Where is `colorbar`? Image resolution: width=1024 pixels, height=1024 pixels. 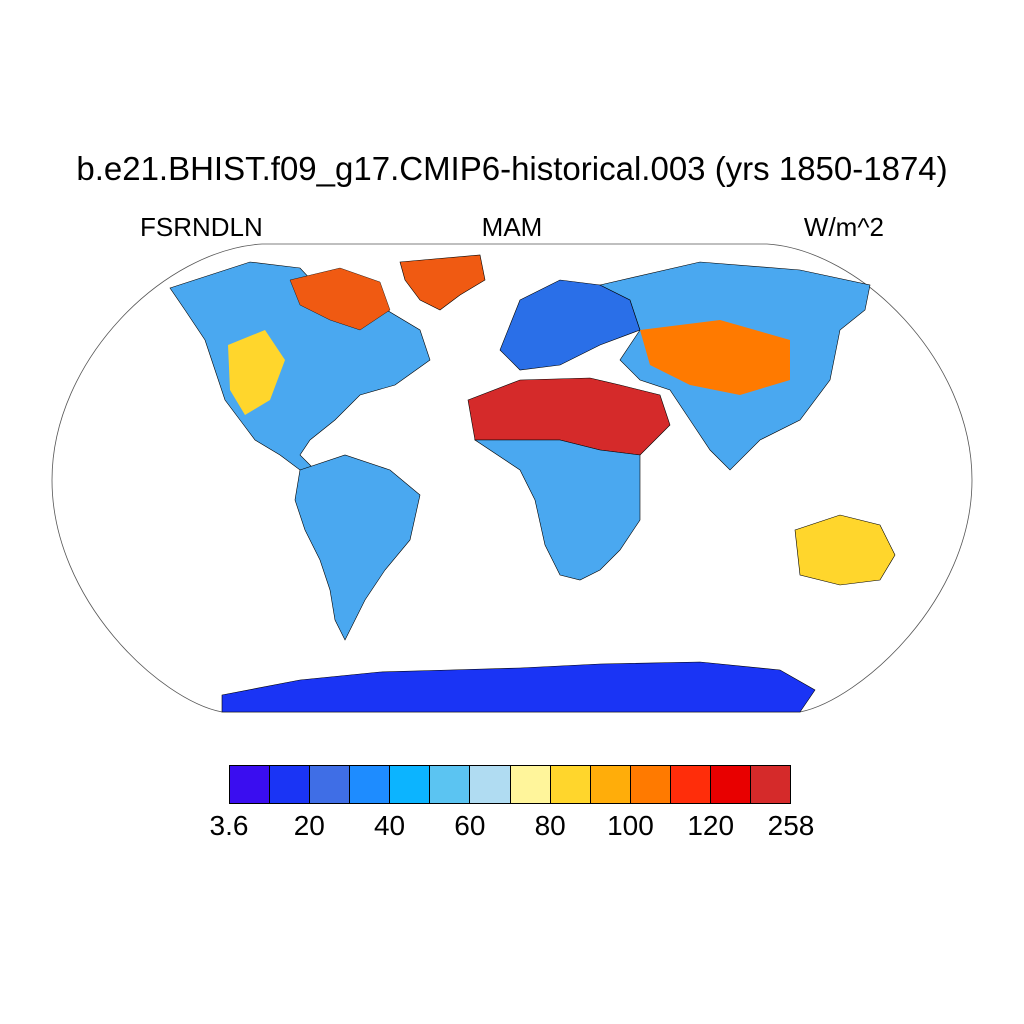
colorbar is located at coordinates (510, 784).